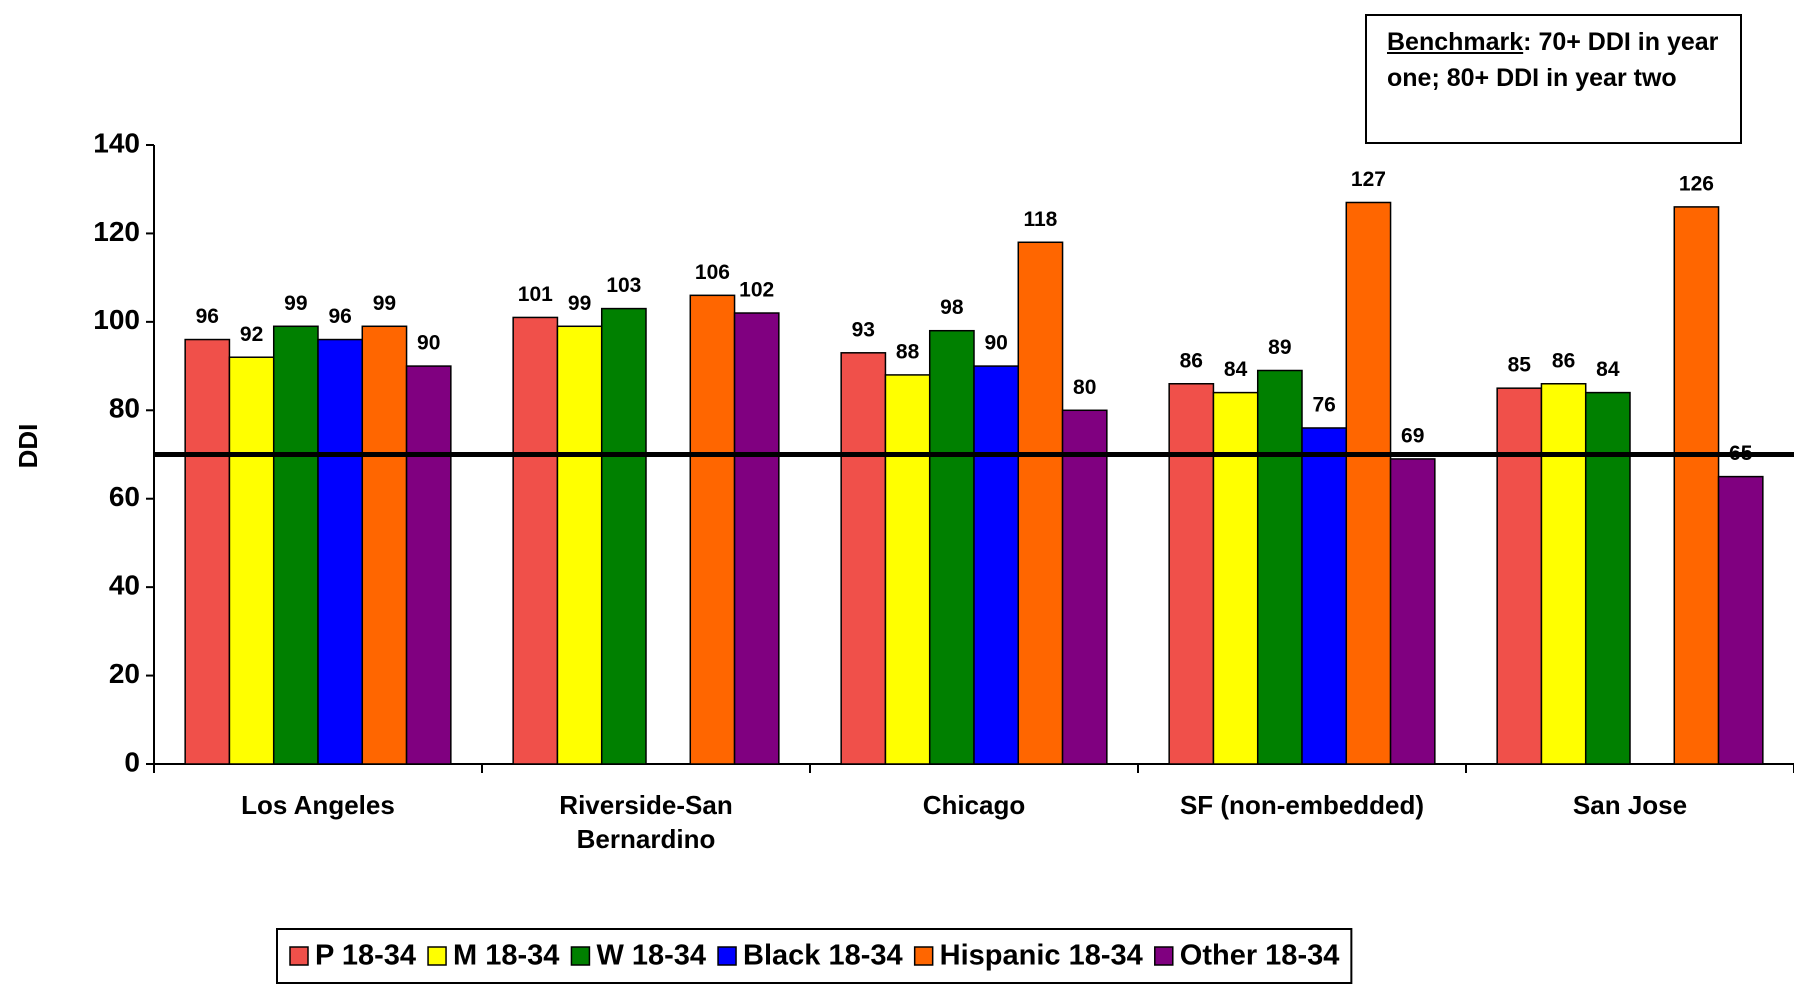 This screenshot has height=985, width=1794. Describe the element at coordinates (1630, 805) in the screenshot. I see `x-tick-label: San Jose` at that location.